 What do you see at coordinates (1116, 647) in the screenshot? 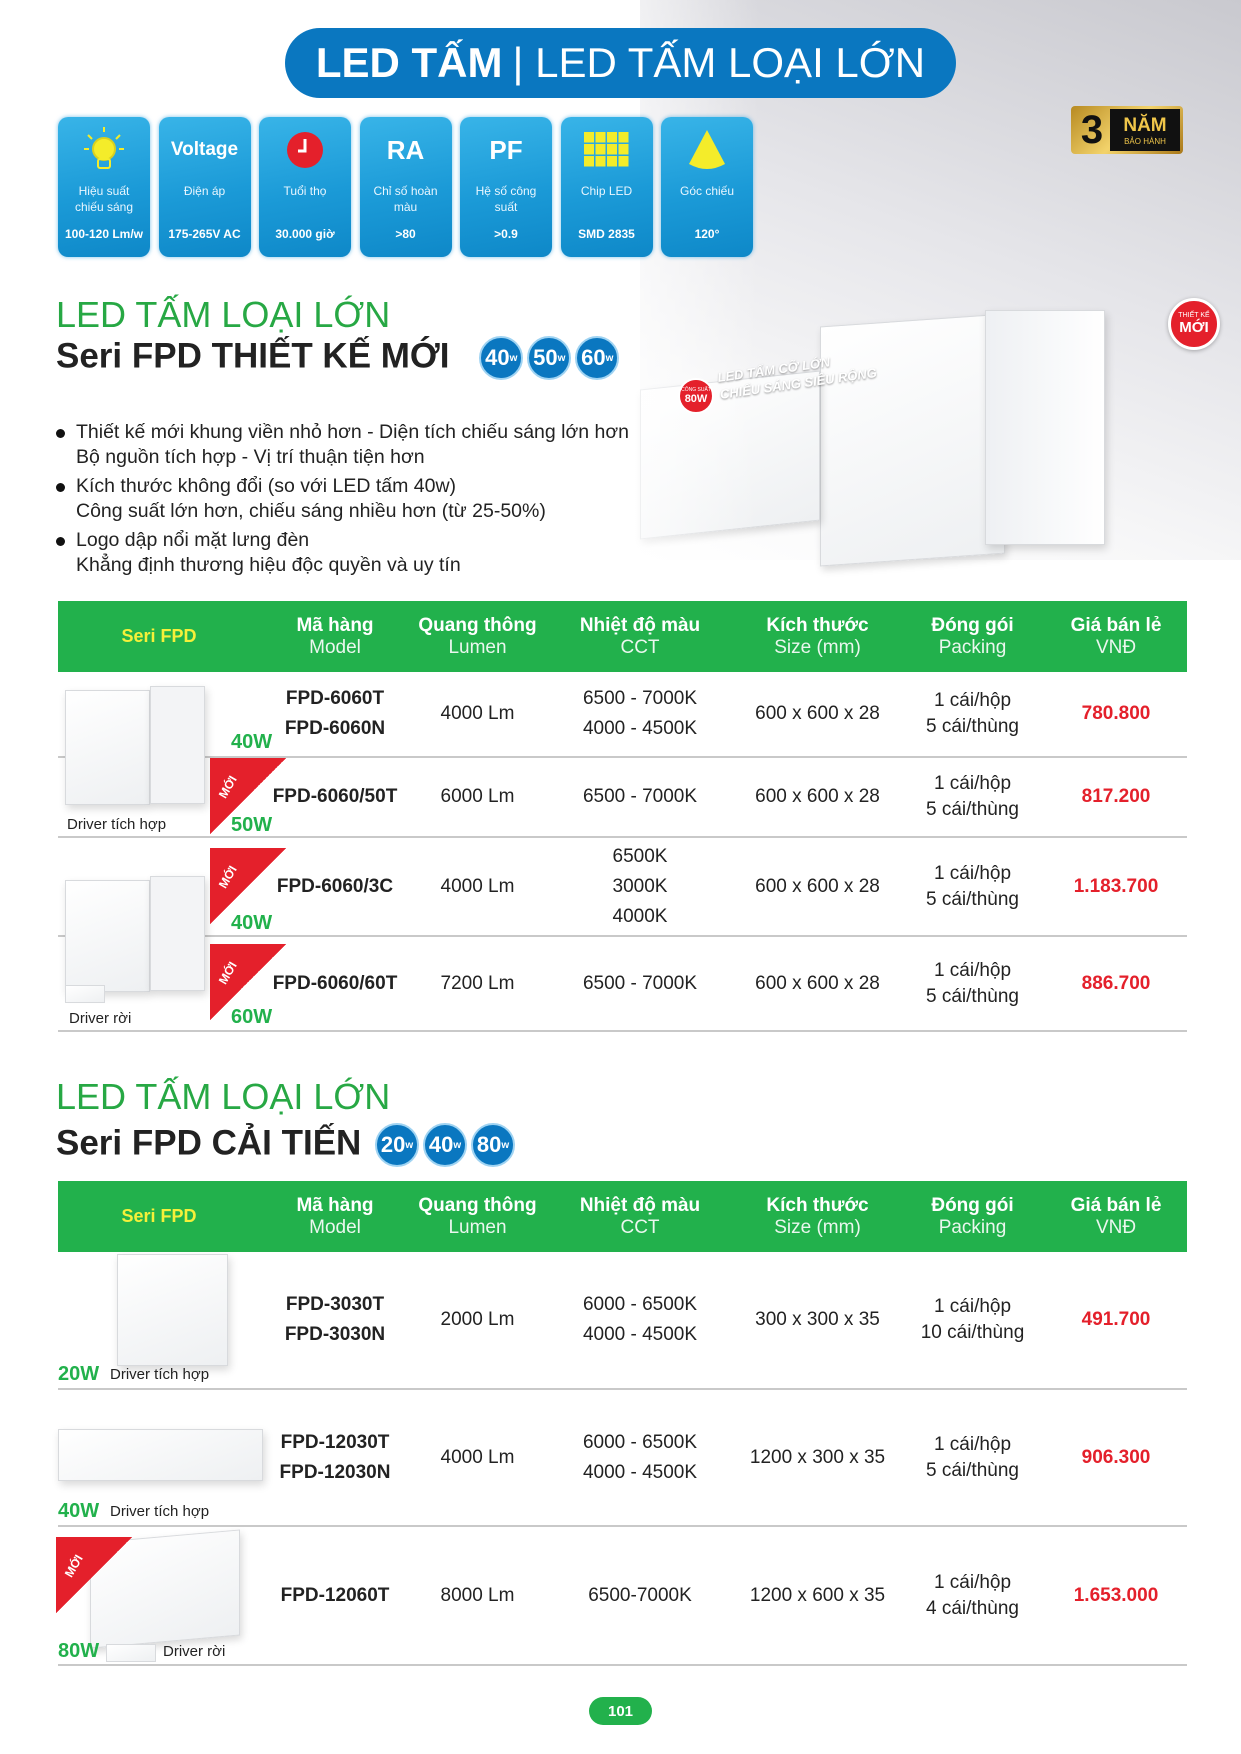
I see `header-sublabel: VNĐ` at bounding box center [1116, 647].